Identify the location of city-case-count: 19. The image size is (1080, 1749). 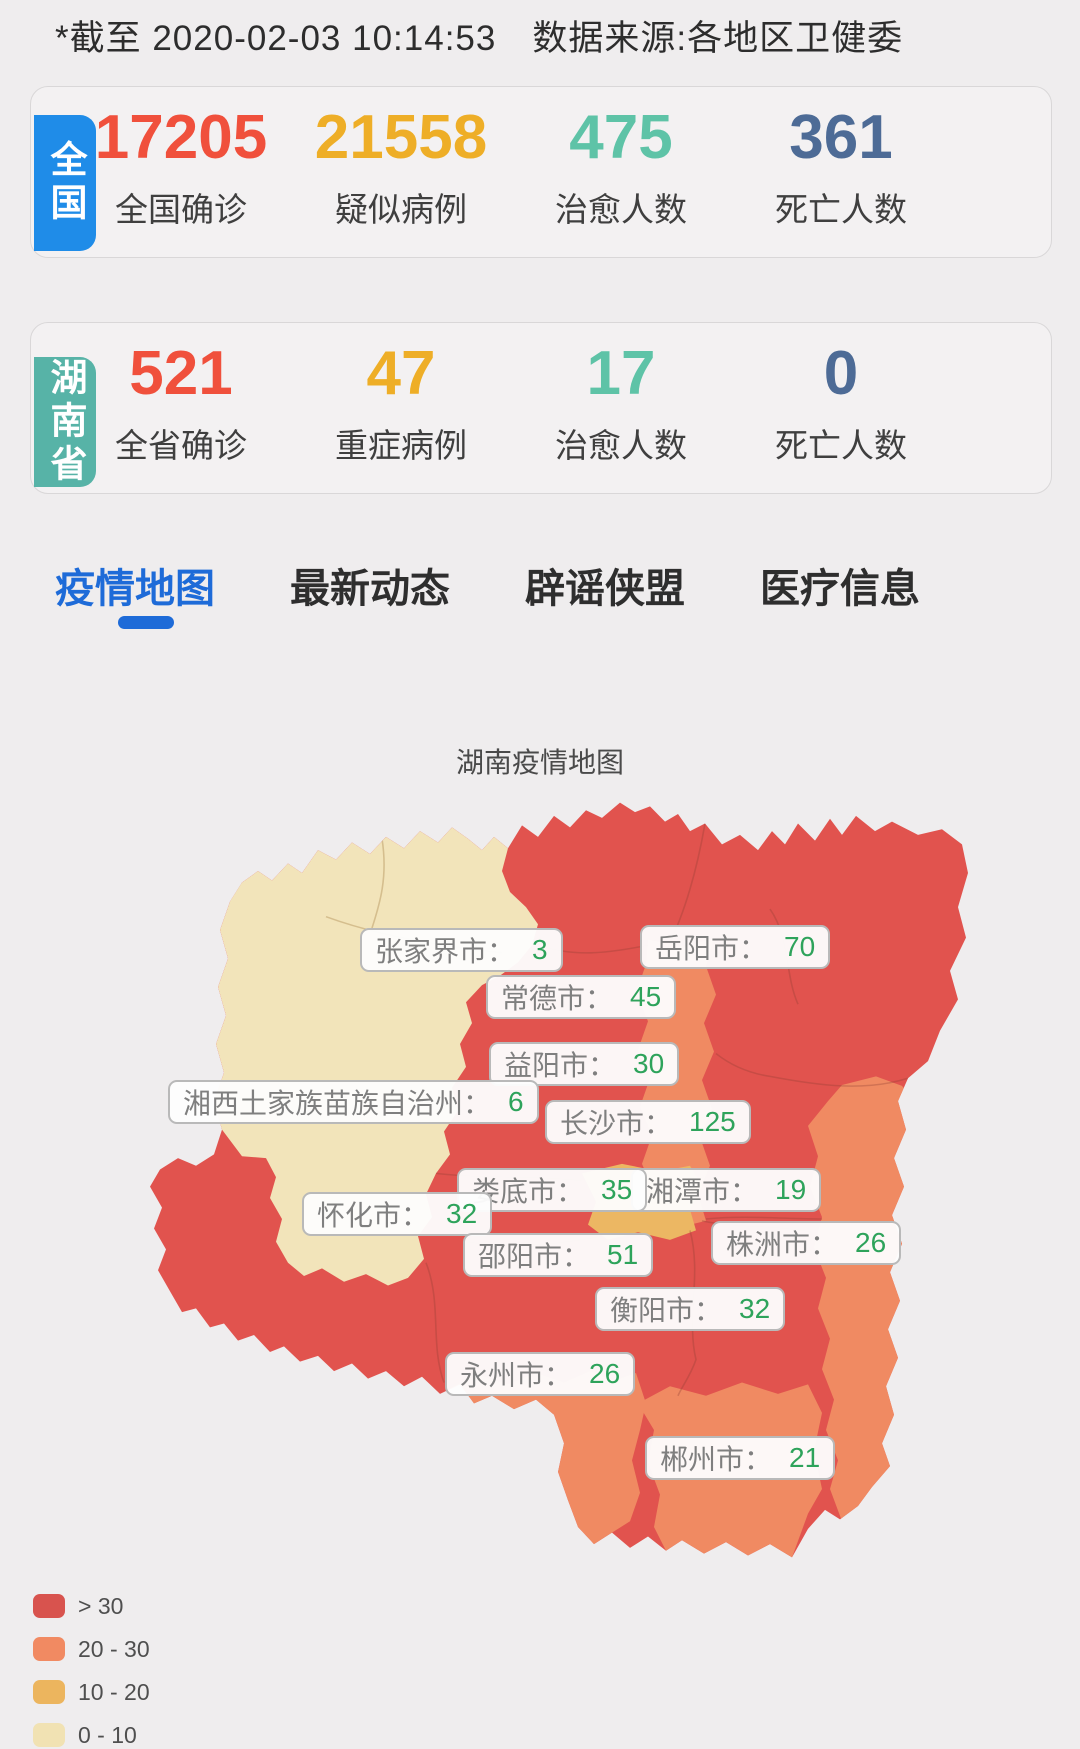
(791, 1189).